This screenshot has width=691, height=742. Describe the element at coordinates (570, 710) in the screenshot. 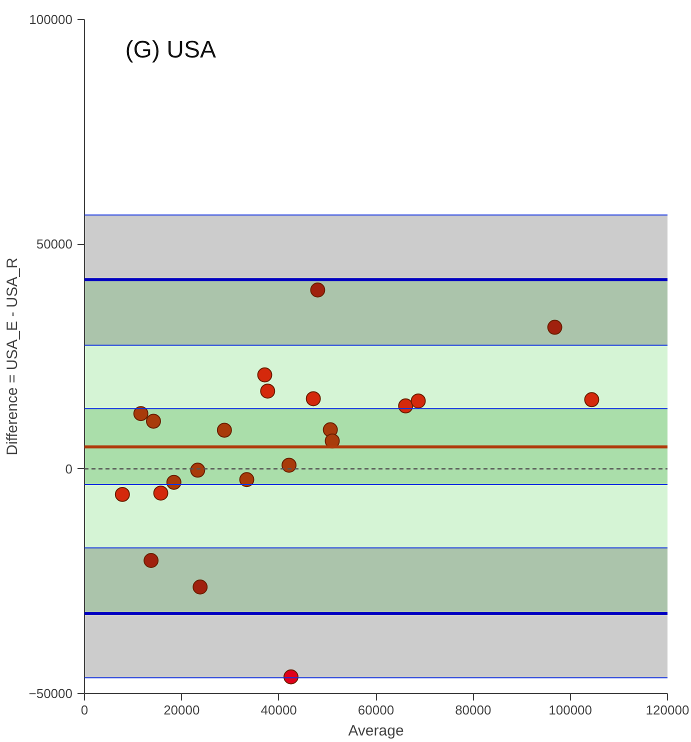

I see `x-tick-label: 100000` at that location.